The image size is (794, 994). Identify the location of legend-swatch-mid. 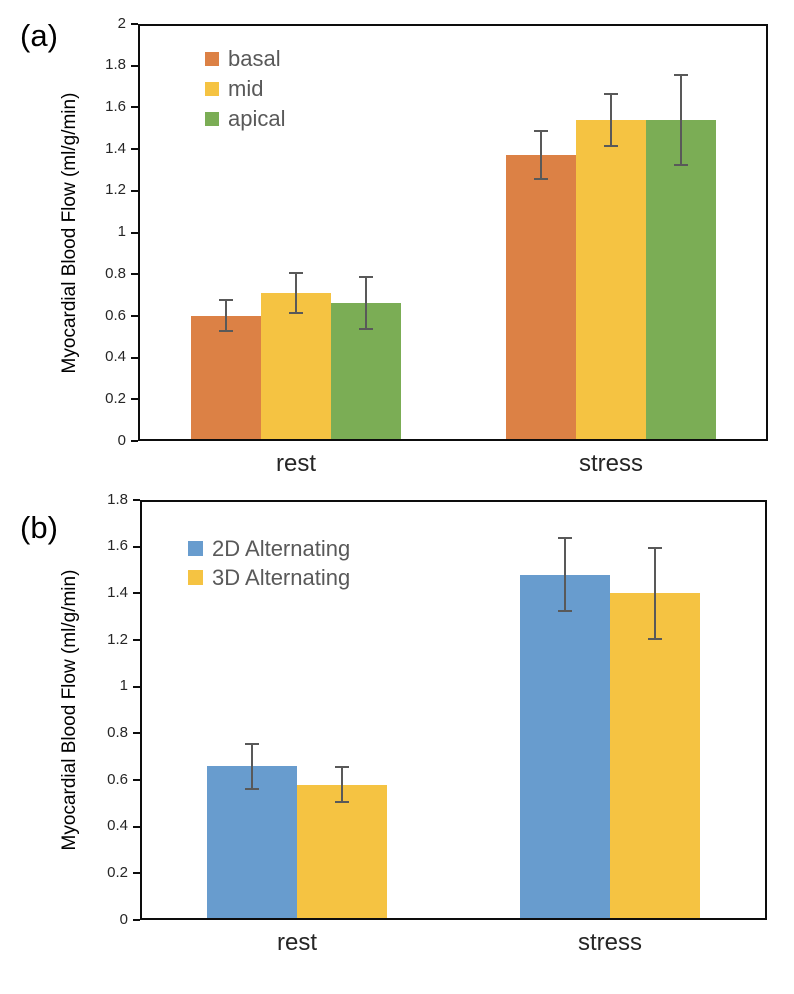
(212, 89).